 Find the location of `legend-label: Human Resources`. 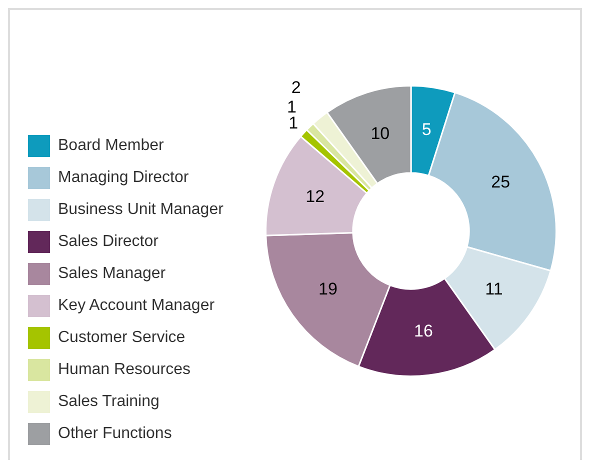

legend-label: Human Resources is located at coordinates (124, 370).